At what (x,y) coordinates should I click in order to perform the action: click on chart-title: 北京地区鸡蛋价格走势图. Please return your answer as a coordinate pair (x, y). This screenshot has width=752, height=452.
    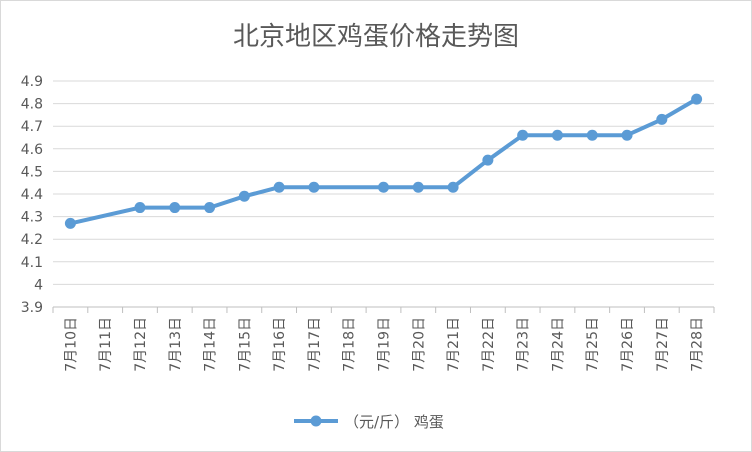
    Looking at the image, I should click on (376, 37).